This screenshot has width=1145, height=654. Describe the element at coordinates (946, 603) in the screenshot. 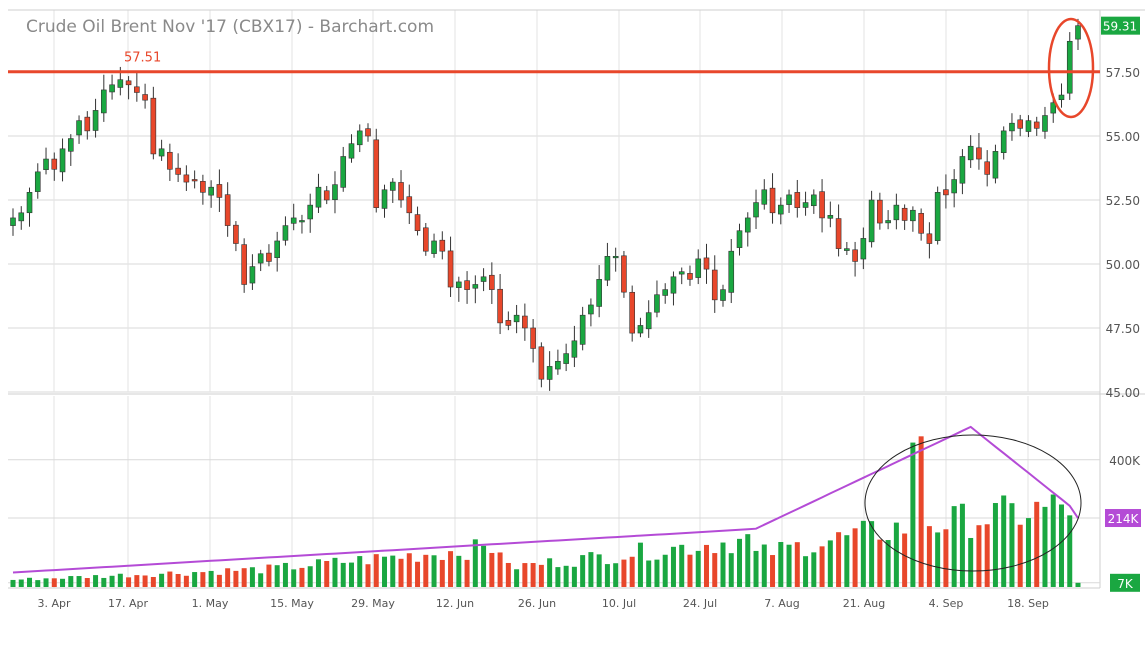

I see `x-axis-tick-label: 4. Sep` at that location.